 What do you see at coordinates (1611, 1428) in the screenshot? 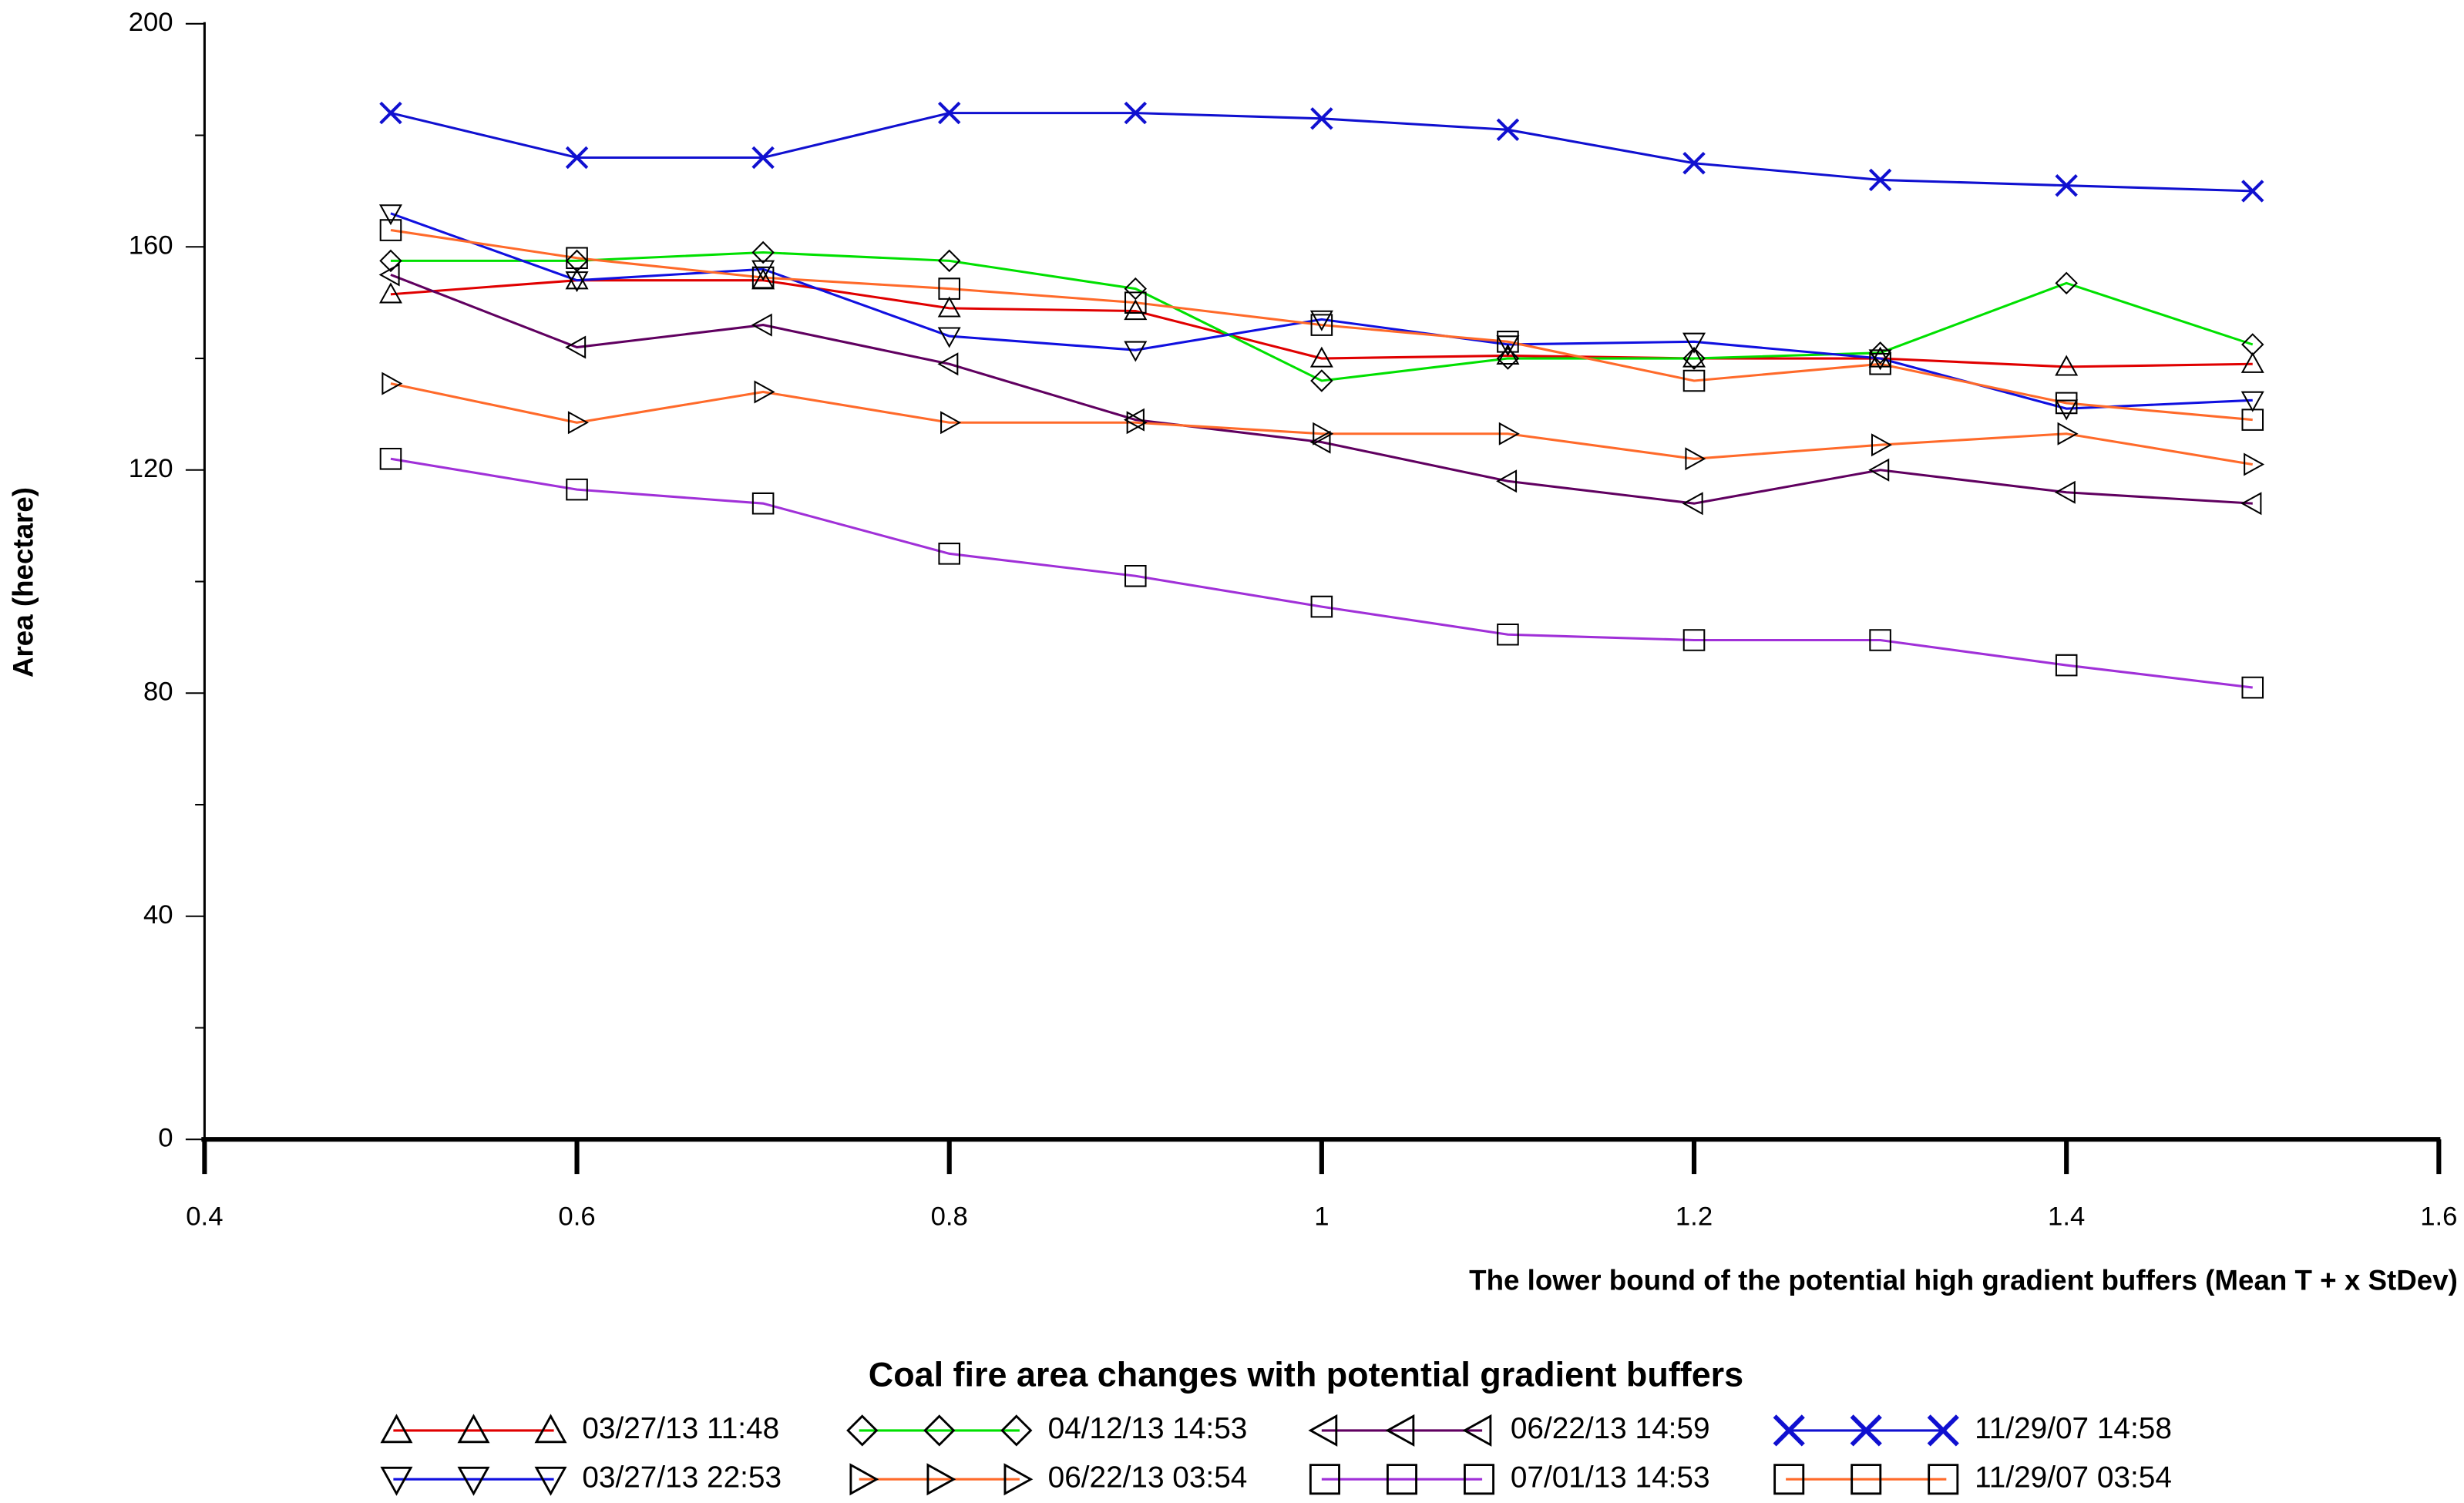
I see `legend-label: 06/22/13 14:59` at bounding box center [1611, 1428].